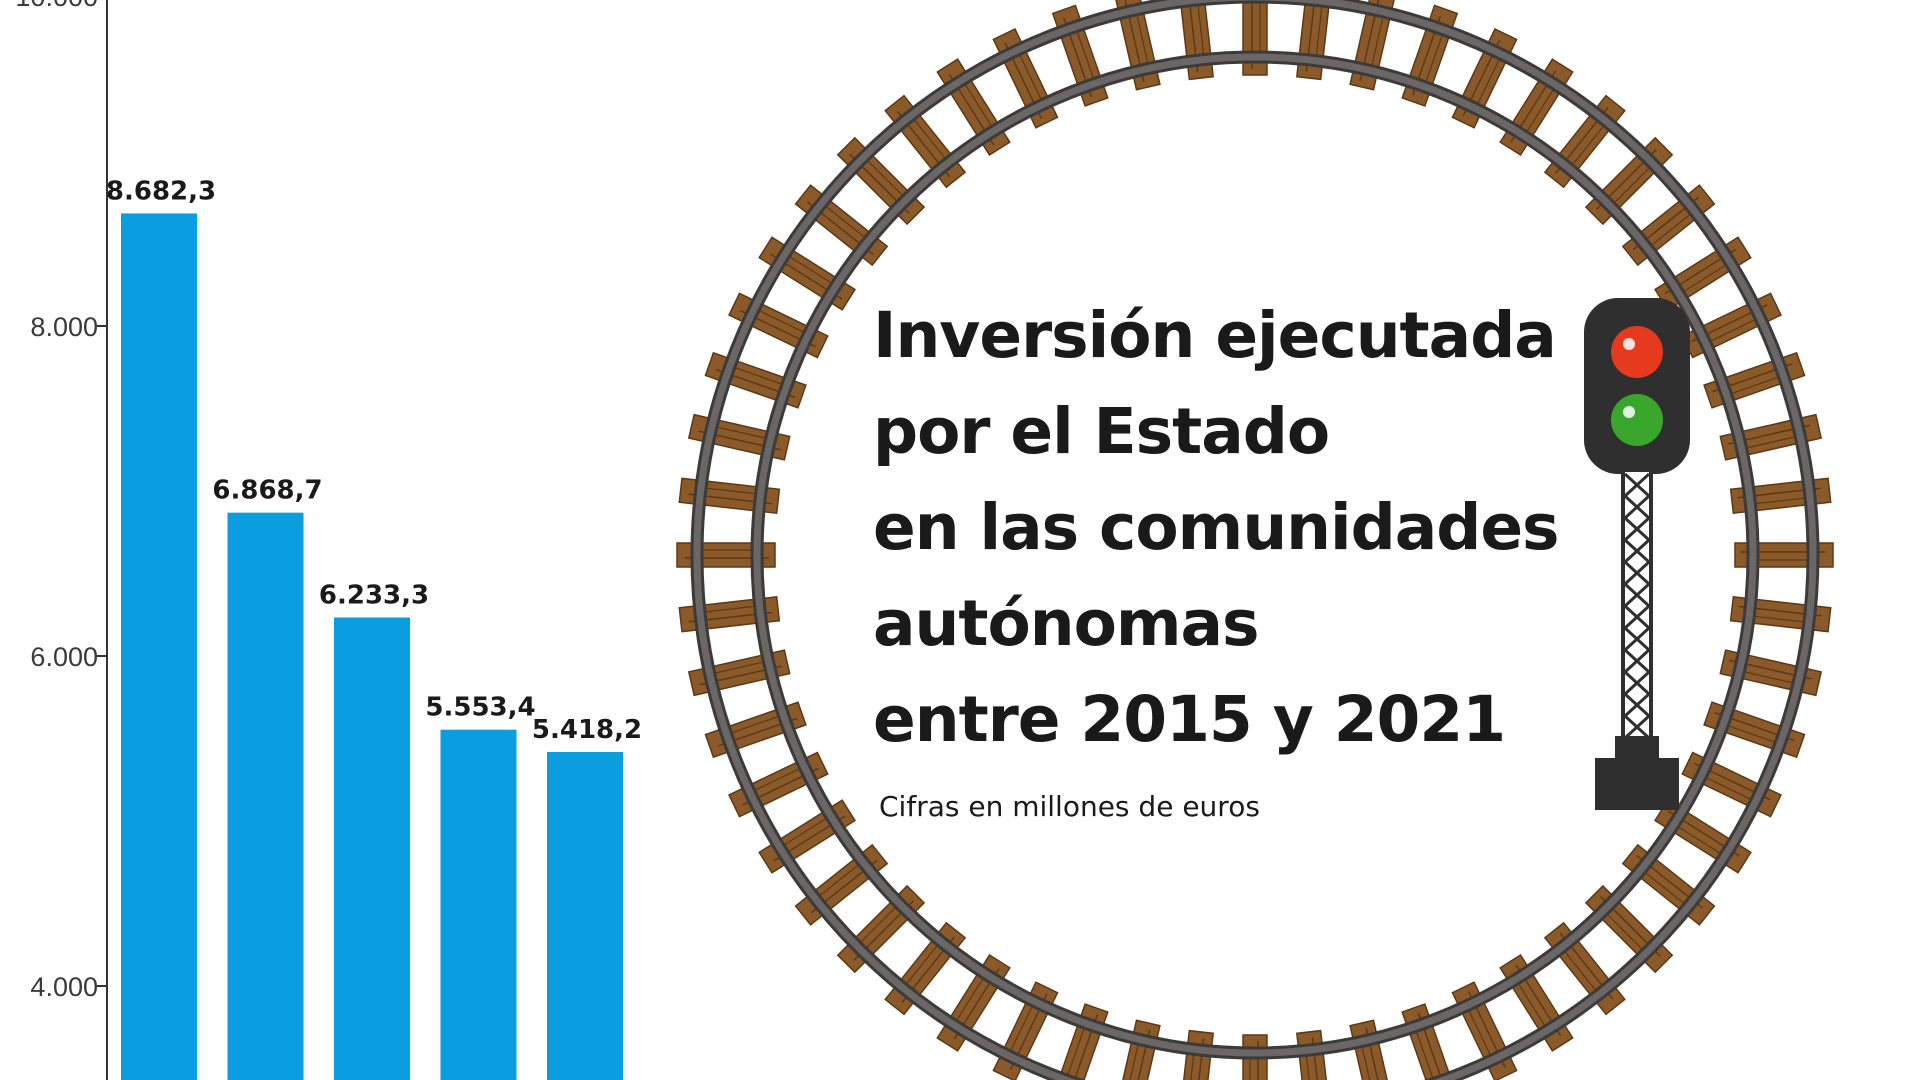  I want to click on bar-value-label: 5.418,2, so click(587, 730).